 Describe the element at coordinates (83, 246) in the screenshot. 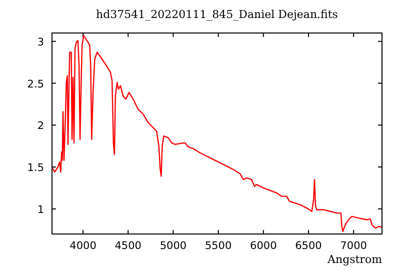

I see `x-tick-label: 4000` at that location.